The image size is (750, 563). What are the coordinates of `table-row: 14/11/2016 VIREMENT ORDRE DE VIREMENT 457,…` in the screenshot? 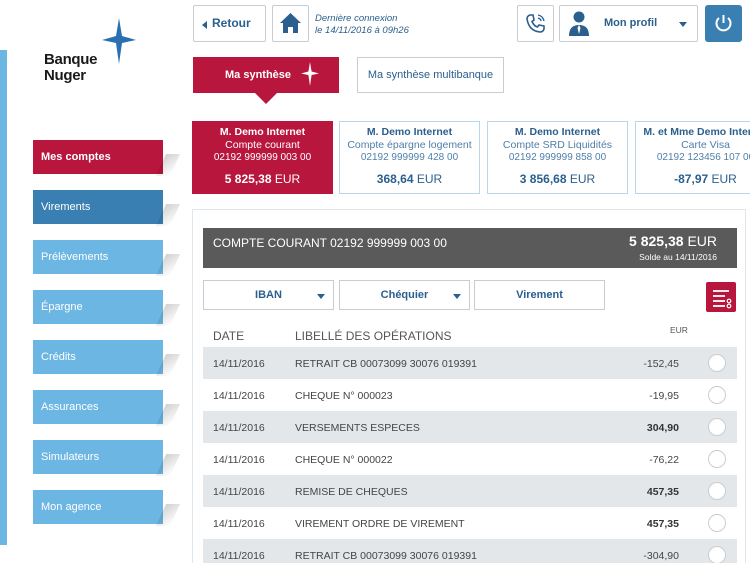 It's located at (470, 523).